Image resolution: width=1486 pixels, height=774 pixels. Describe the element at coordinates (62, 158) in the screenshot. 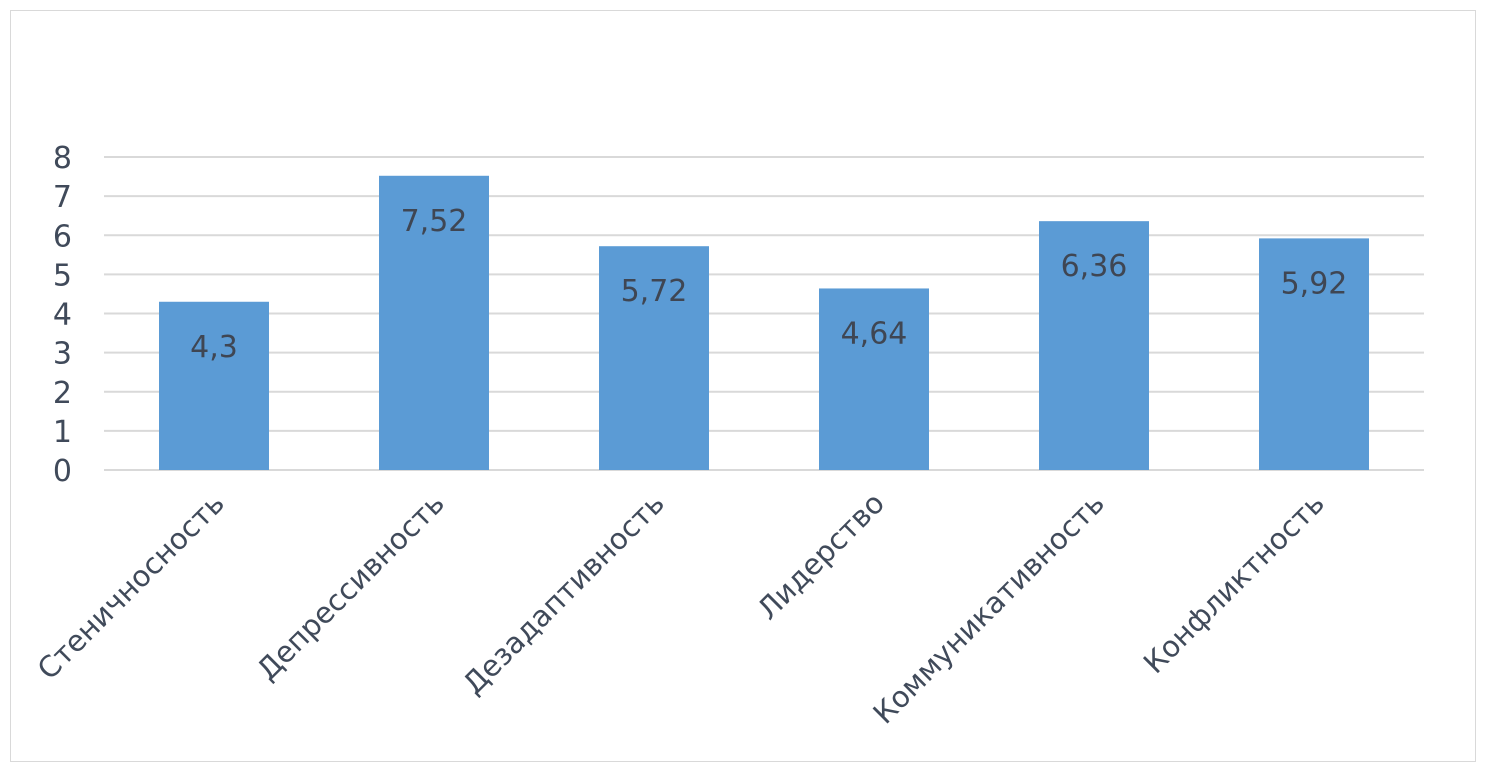

I see `y-tick-label: 8` at that location.